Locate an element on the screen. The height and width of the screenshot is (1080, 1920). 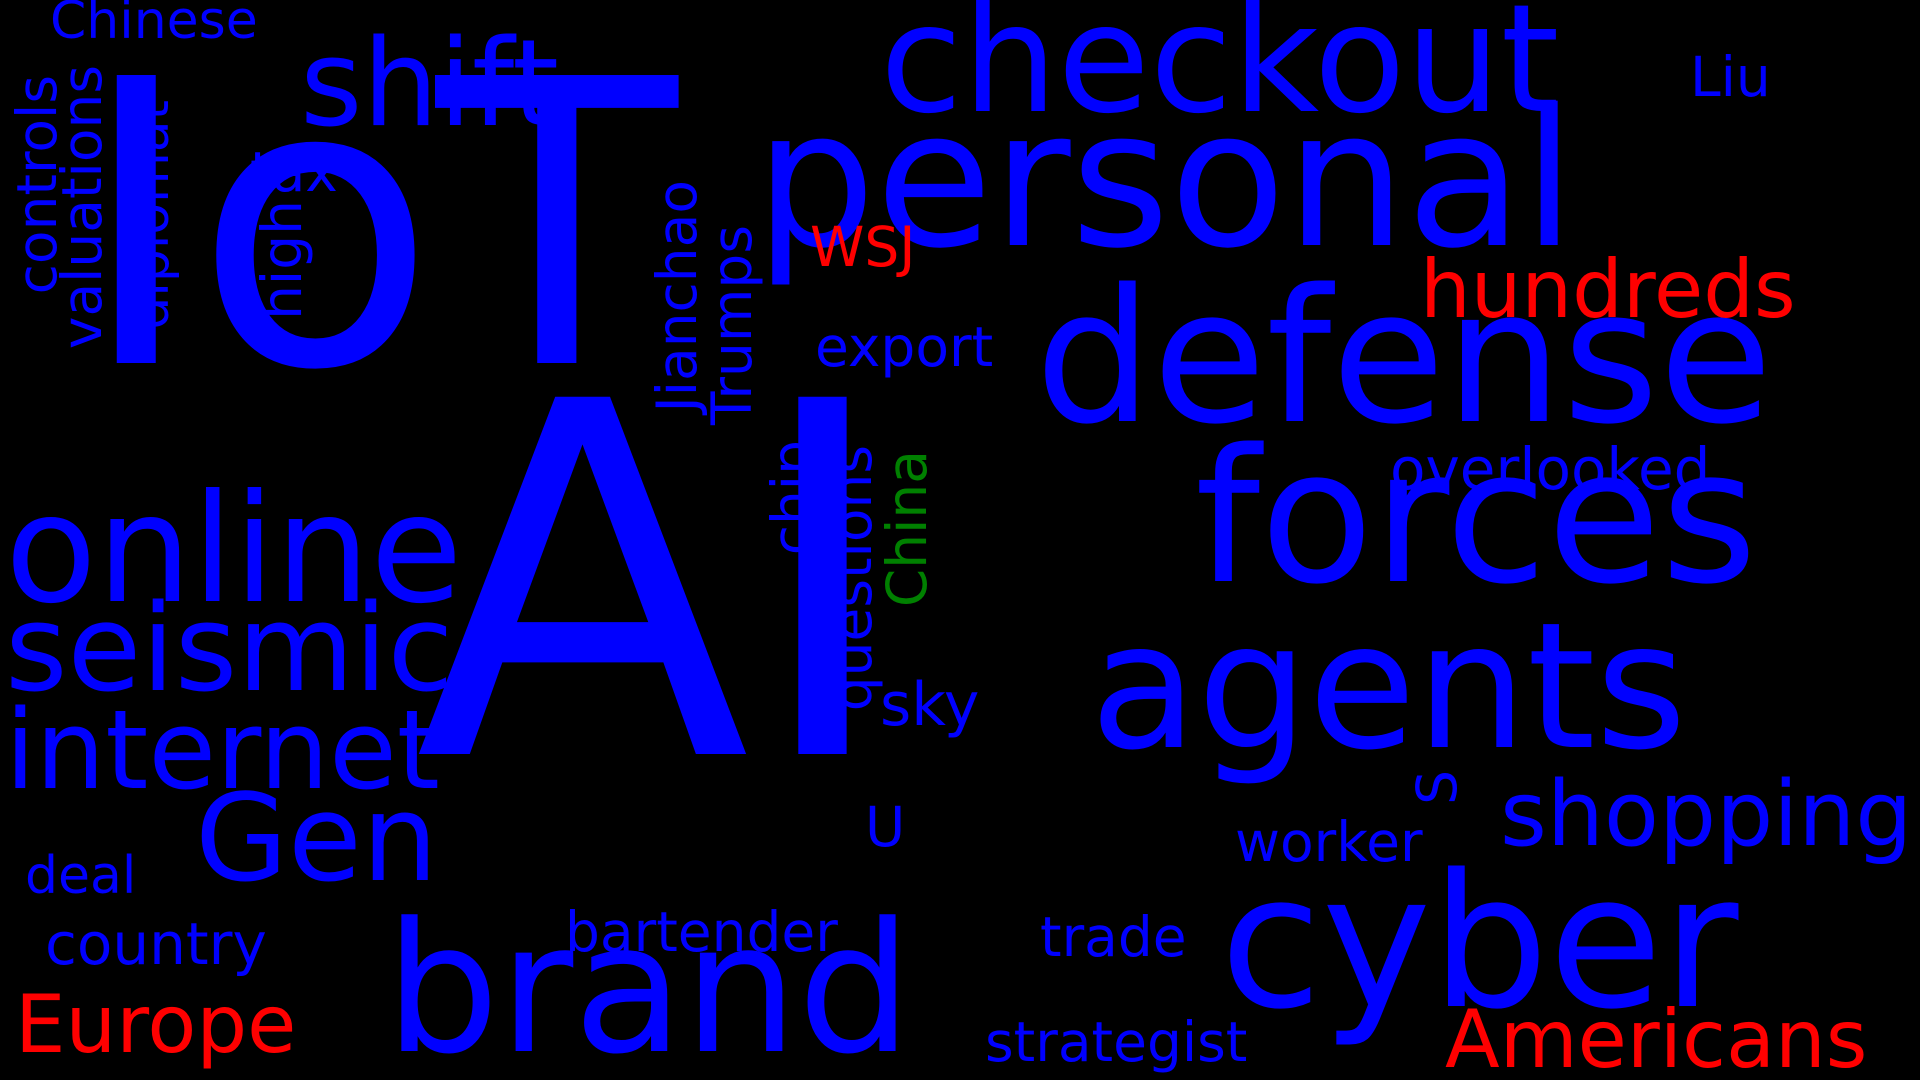
word-internet: internet is located at coordinates (222, 750).